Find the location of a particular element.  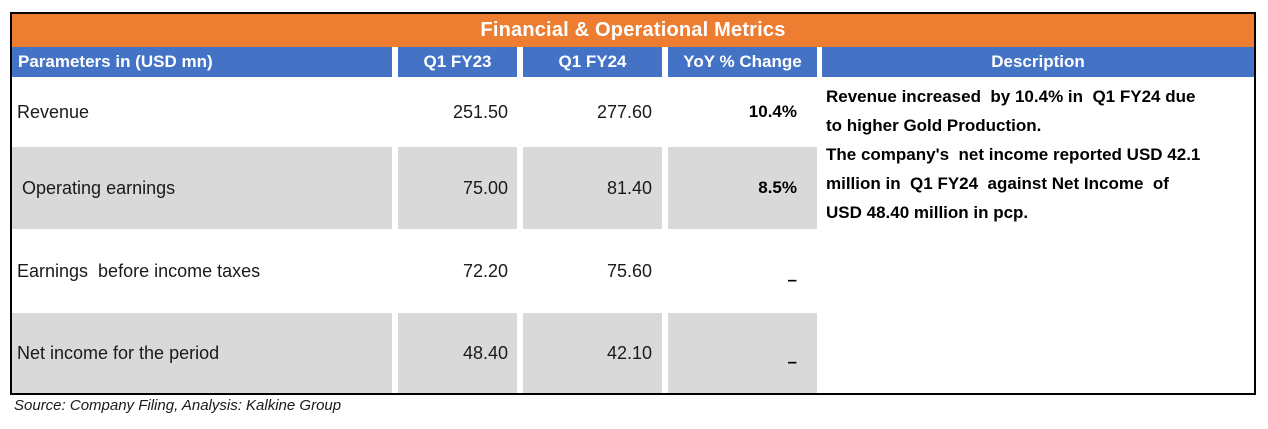

yoy-value-text: 10.4% is located at coordinates (772, 111).